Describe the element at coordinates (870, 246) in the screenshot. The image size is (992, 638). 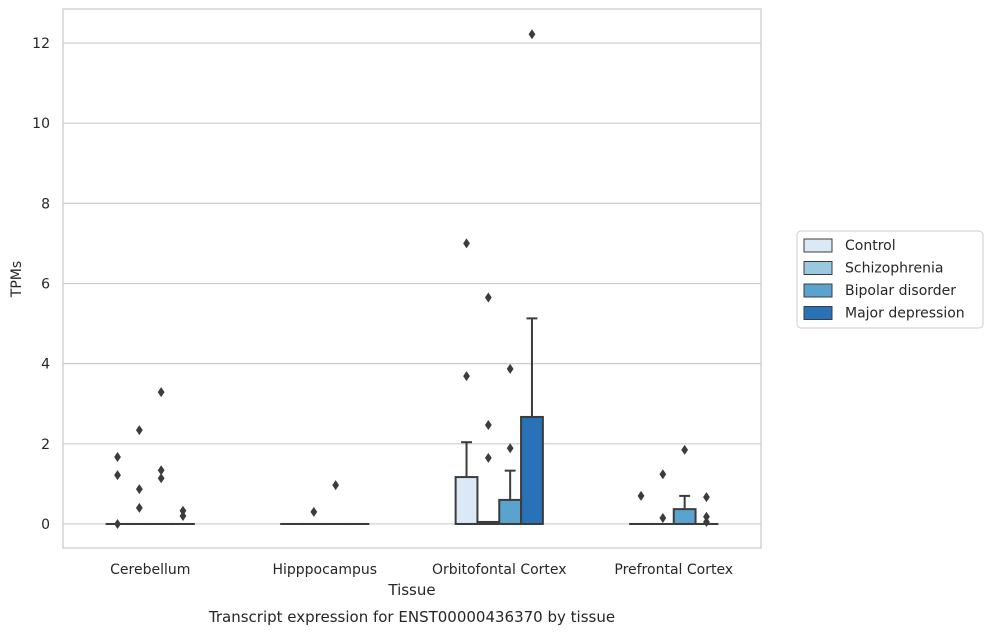
I see `legend-label: Control` at that location.